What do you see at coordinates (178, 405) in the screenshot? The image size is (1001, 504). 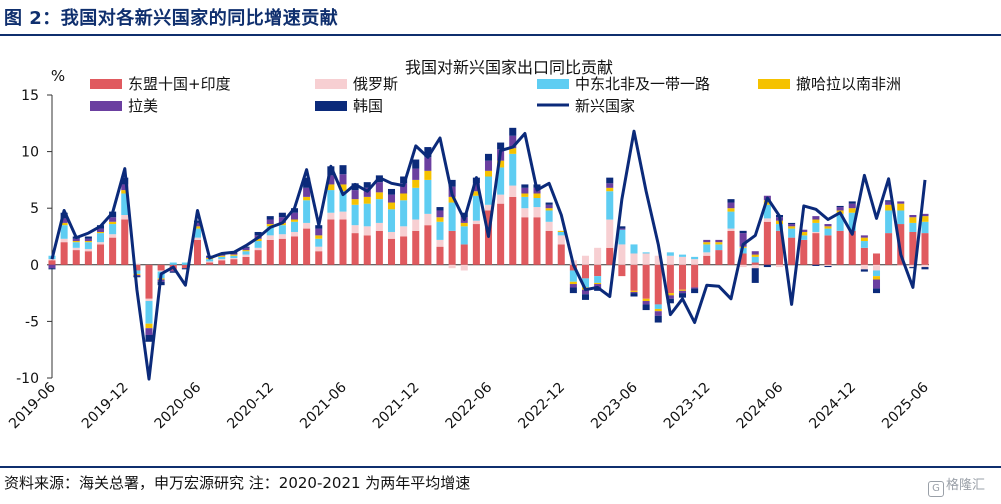 I see `x-tick-label: 2020-06` at bounding box center [178, 405].